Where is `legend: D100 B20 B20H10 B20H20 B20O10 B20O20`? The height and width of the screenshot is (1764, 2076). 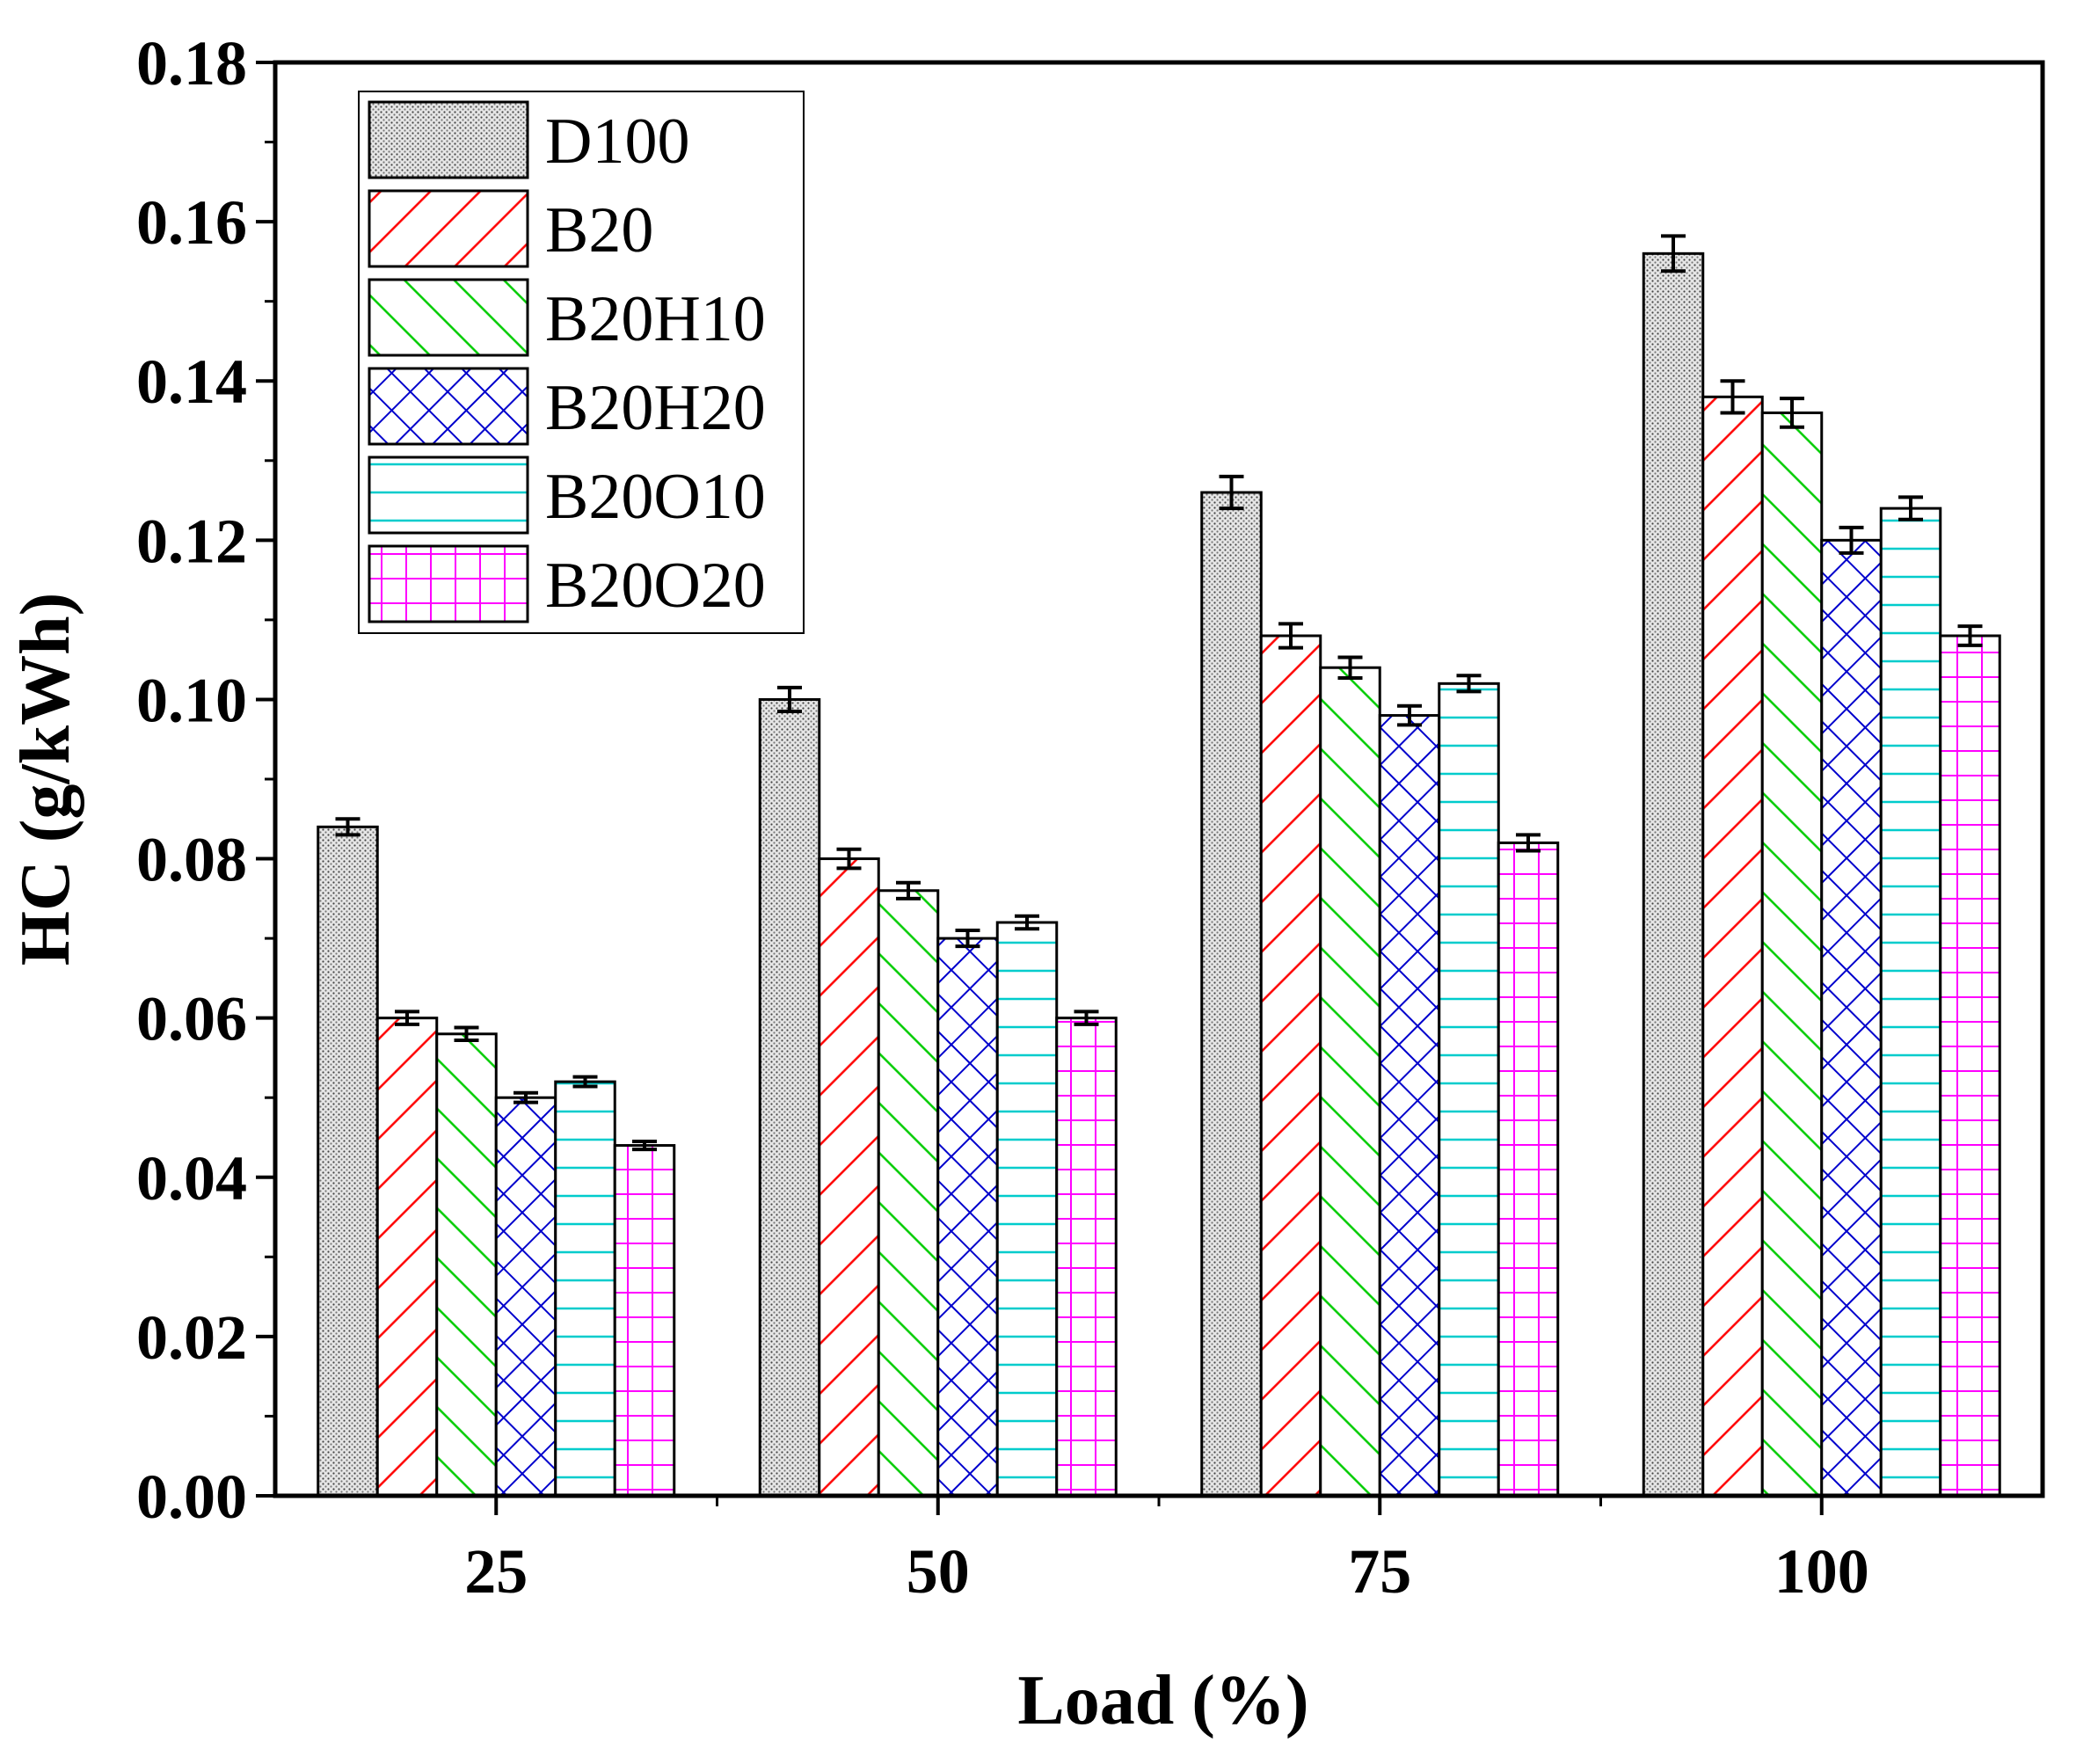 legend: D100 B20 B20H10 B20H20 B20O10 B20O20 is located at coordinates (581, 362).